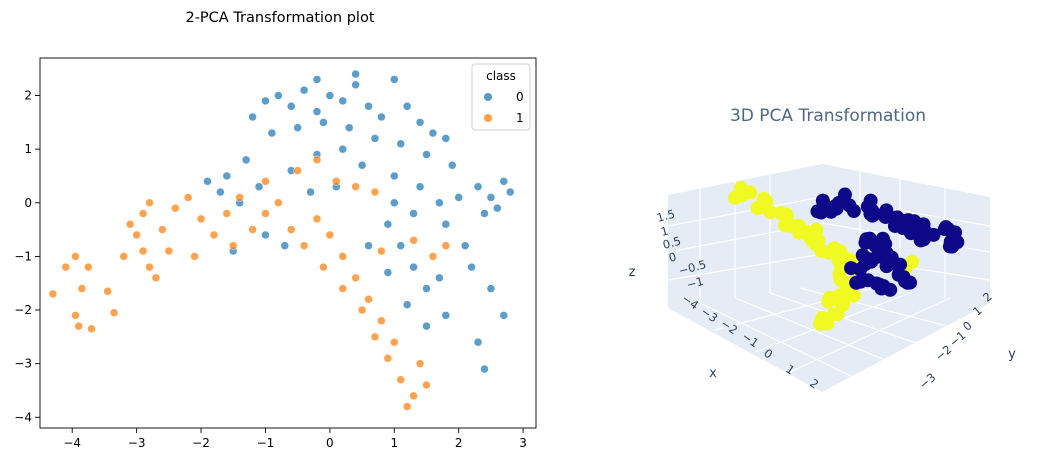 The image size is (1060, 461). What do you see at coordinates (672, 256) in the screenshot?
I see `z-tick-label: 0` at bounding box center [672, 256].